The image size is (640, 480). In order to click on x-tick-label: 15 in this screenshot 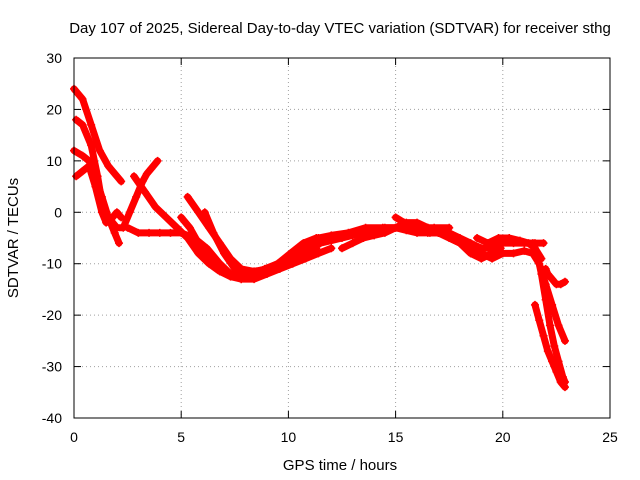, I will do `click(396, 437)`.